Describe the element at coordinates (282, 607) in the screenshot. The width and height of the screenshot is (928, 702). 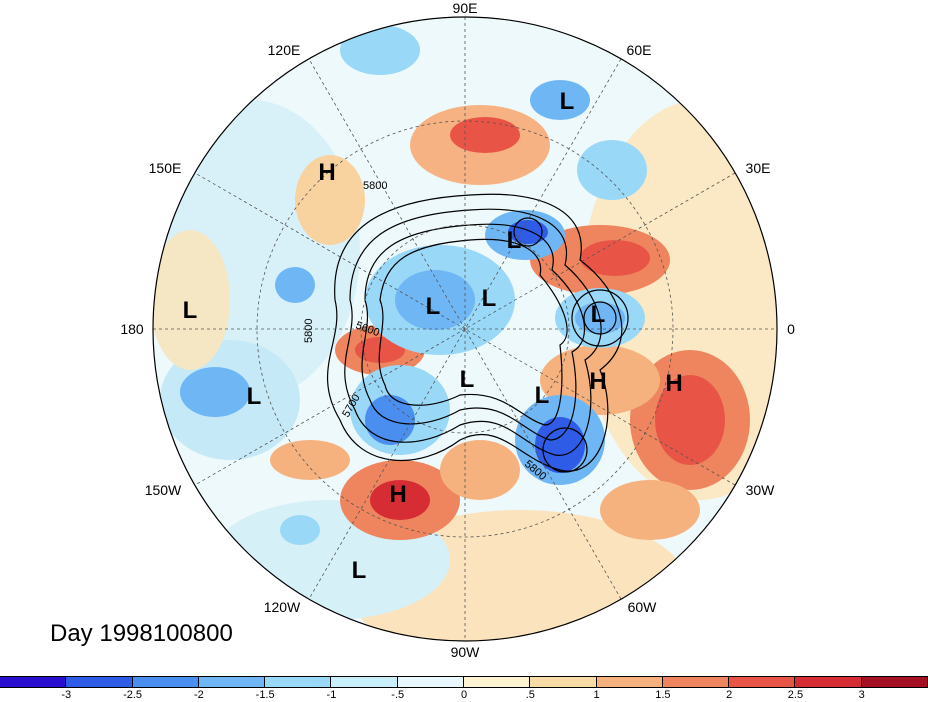
I see `lon-label-120w: 120W` at that location.